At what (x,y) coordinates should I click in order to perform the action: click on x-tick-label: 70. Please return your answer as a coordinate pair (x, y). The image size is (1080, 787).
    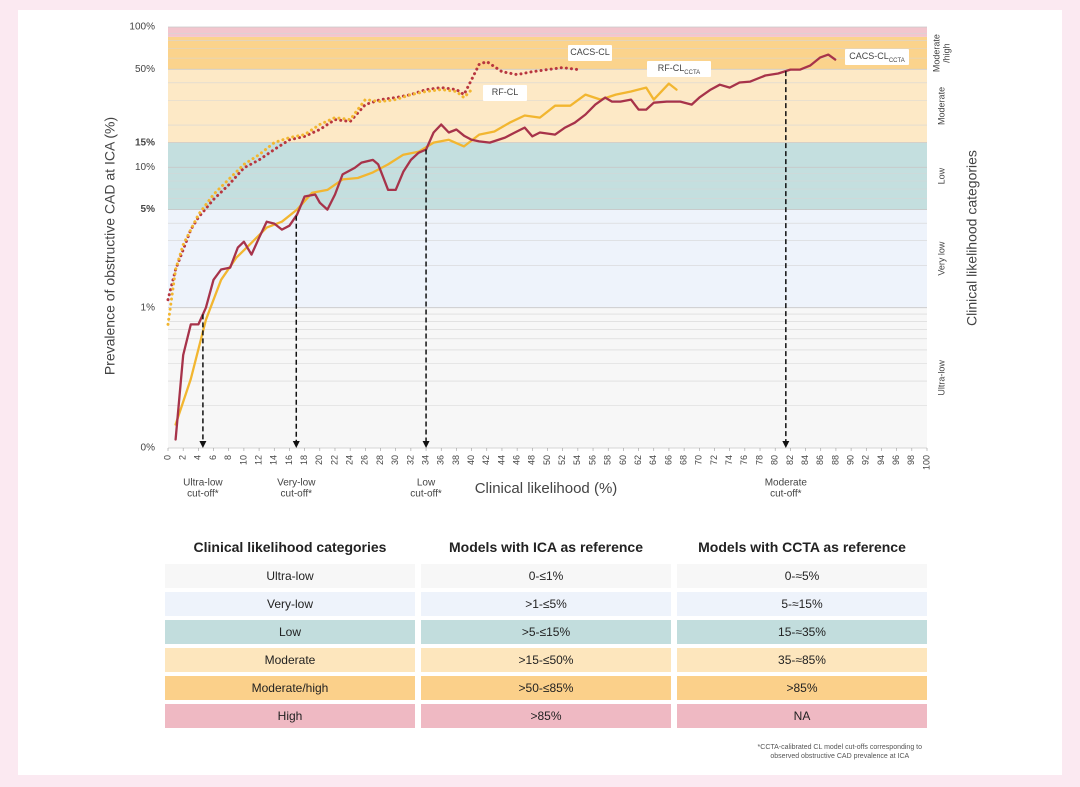
    Looking at the image, I should click on (699, 460).